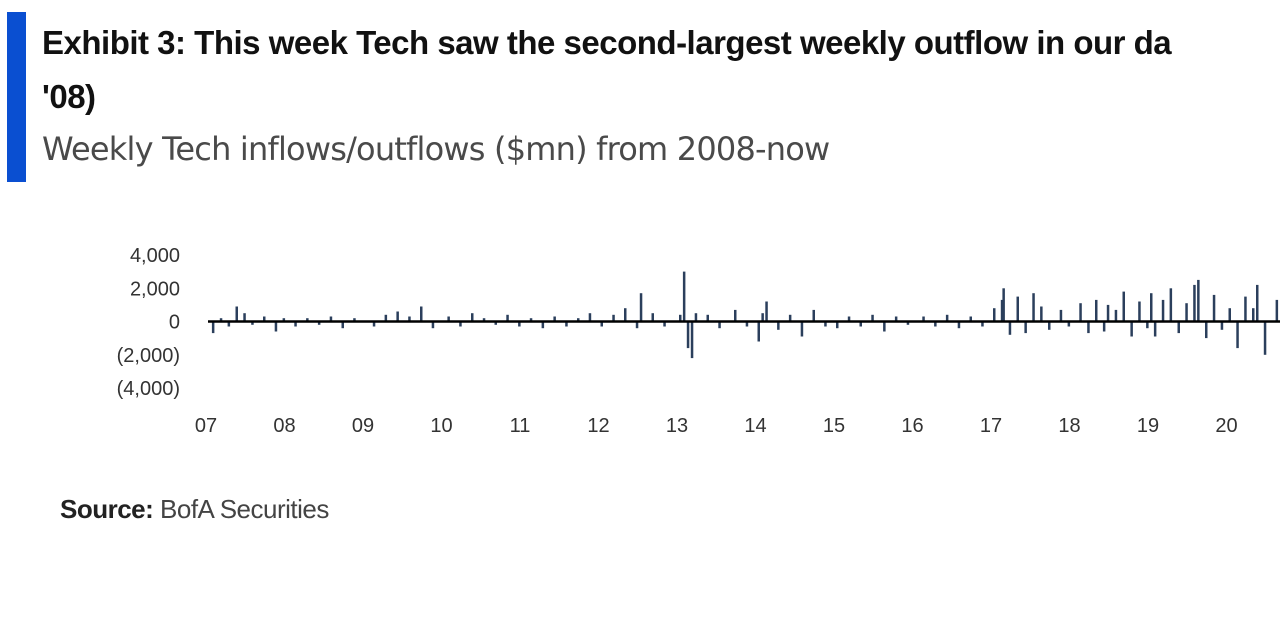 The width and height of the screenshot is (1280, 640). What do you see at coordinates (1148, 426) in the screenshot?
I see `x-tick-label: 19` at bounding box center [1148, 426].